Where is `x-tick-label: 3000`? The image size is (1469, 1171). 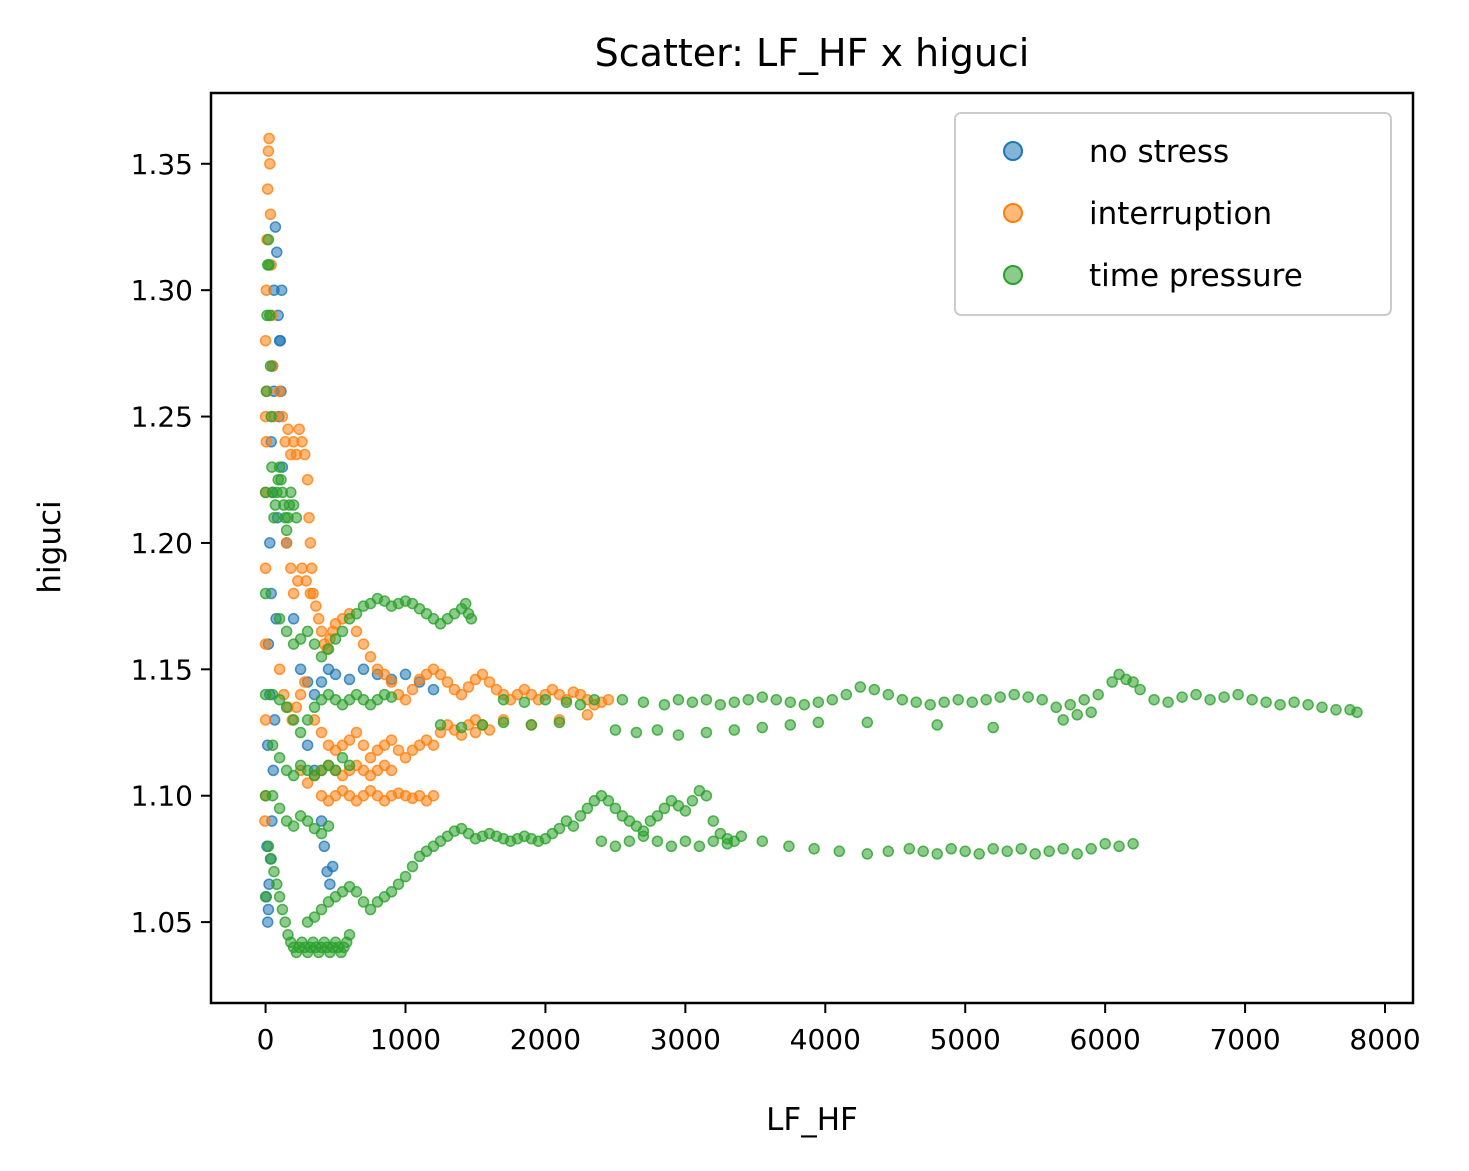 x-tick-label: 3000 is located at coordinates (685, 1039).